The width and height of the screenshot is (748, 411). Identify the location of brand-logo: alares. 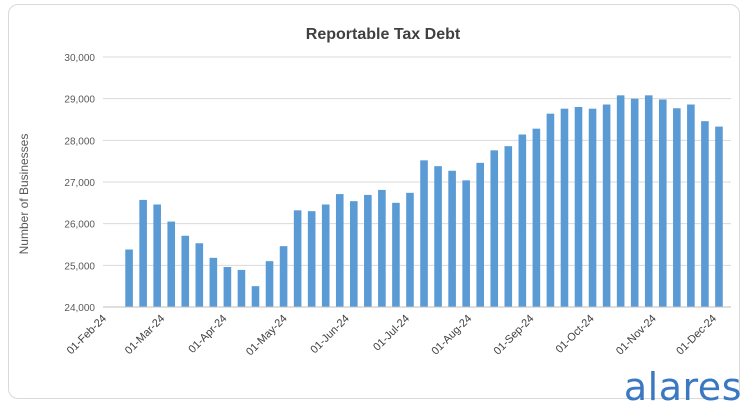
(682, 387).